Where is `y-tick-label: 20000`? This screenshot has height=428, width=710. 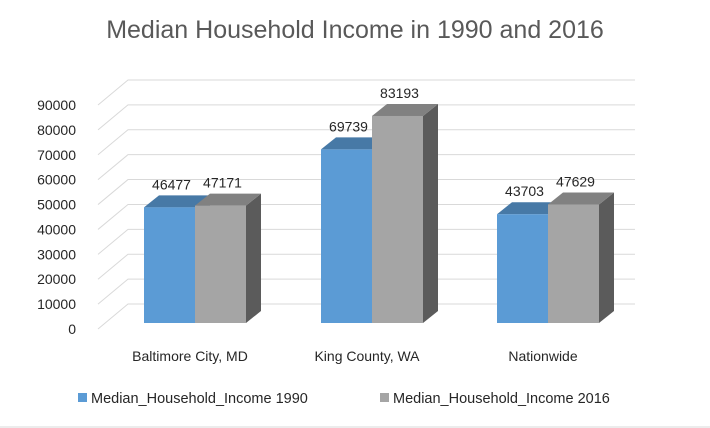
y-tick-label: 20000 is located at coordinates (56, 279).